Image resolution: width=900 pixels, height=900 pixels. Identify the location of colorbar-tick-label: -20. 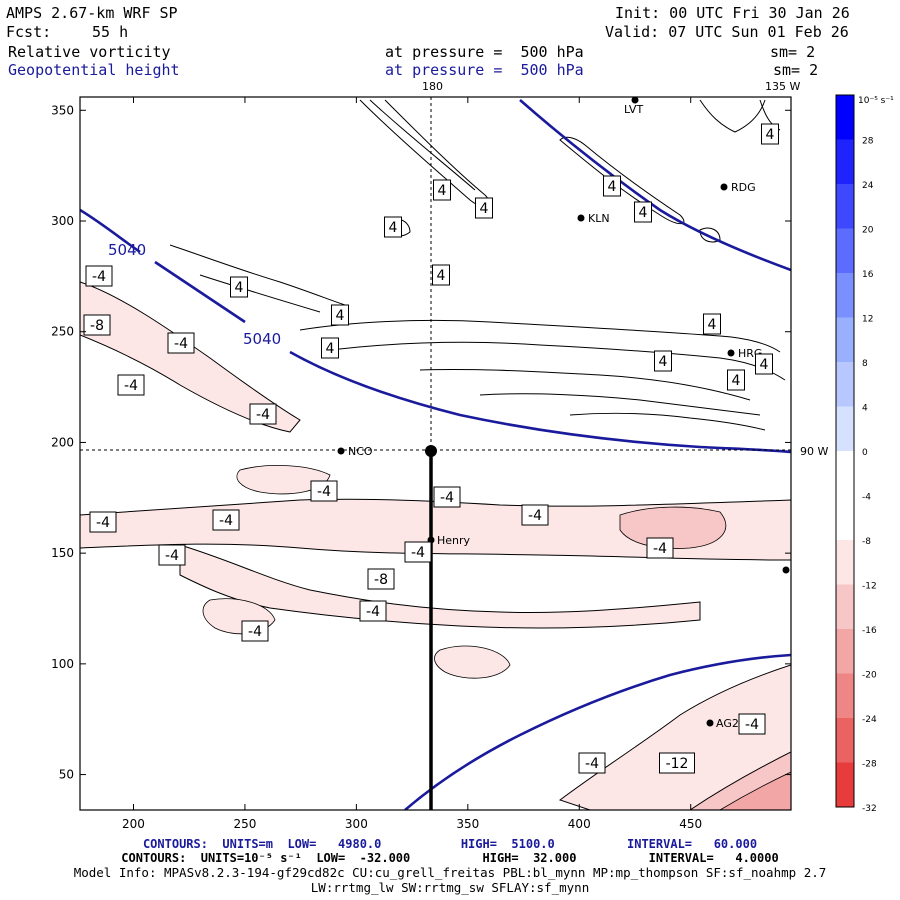
(869, 676).